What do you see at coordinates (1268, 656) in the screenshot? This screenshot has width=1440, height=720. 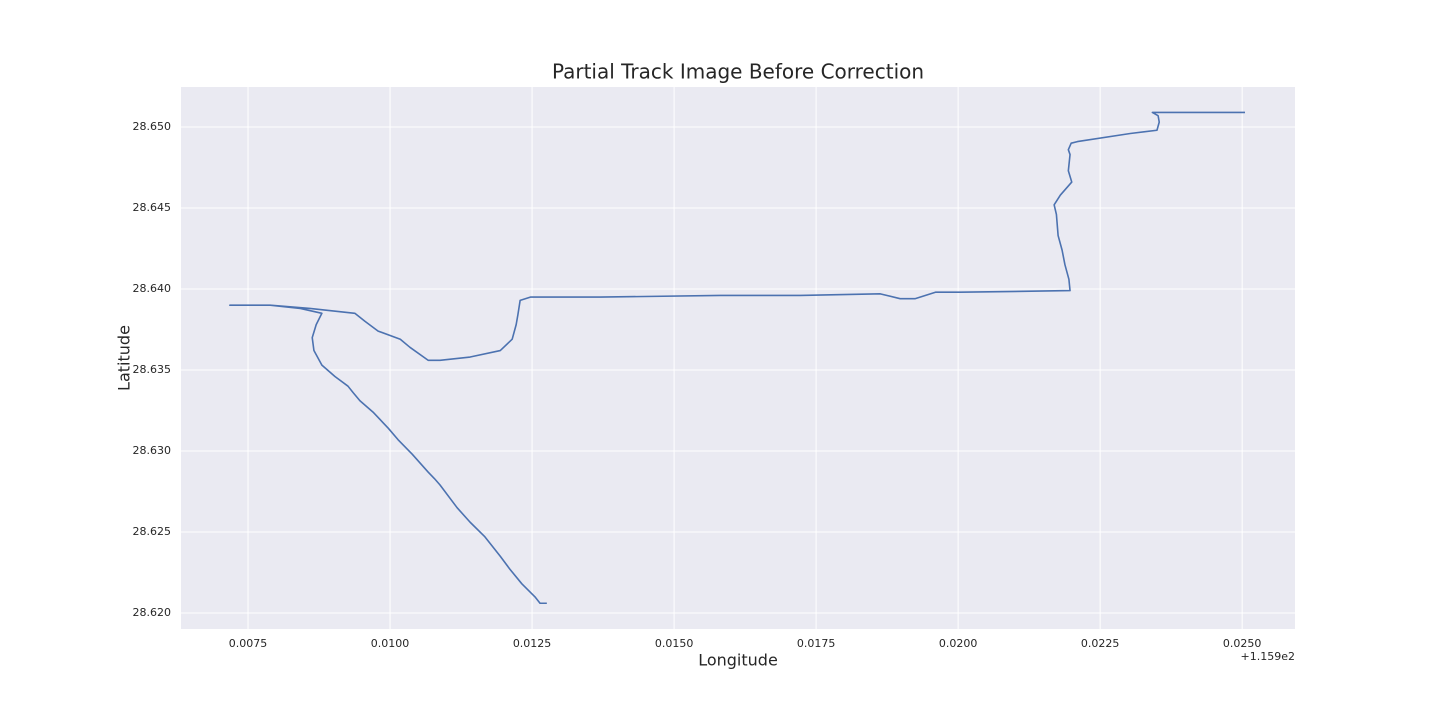 I see `x-offset-label: +1.159e2` at bounding box center [1268, 656].